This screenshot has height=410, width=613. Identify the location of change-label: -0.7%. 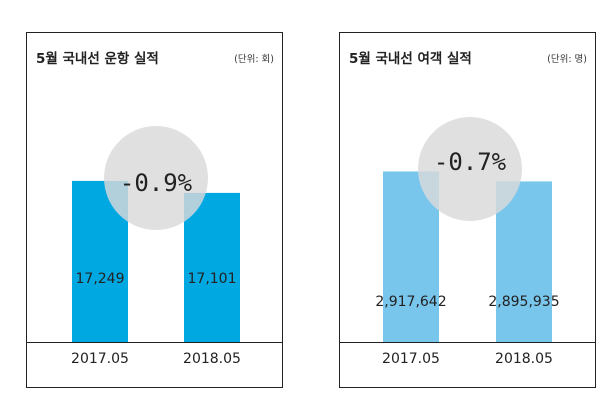
(470, 162).